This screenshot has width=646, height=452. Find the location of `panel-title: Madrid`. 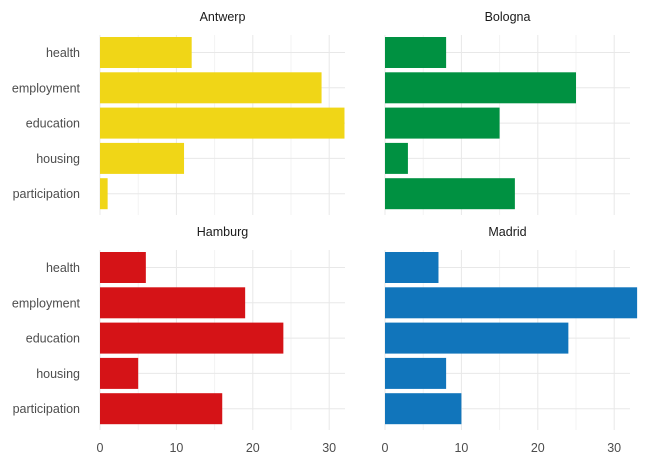

panel-title: Madrid is located at coordinates (507, 232).